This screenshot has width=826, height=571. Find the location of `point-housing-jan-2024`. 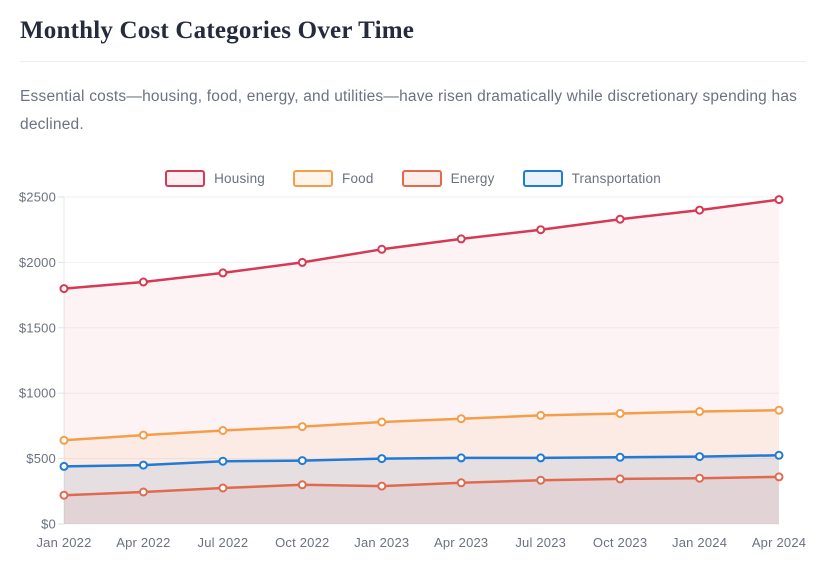

point-housing-jan-2024 is located at coordinates (700, 210).